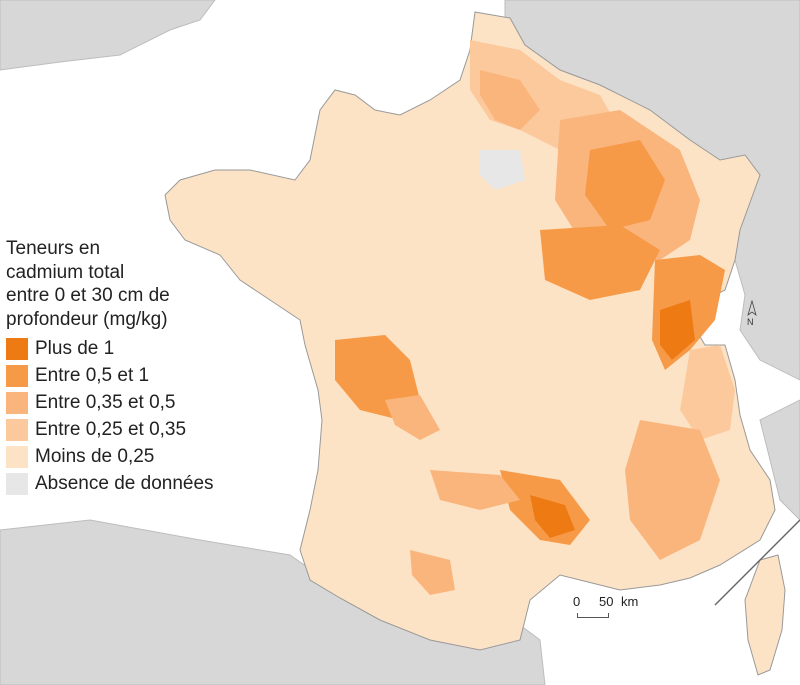 The height and width of the screenshot is (685, 800). I want to click on legend-title-line: profondeur (mg/kg), so click(87, 319).